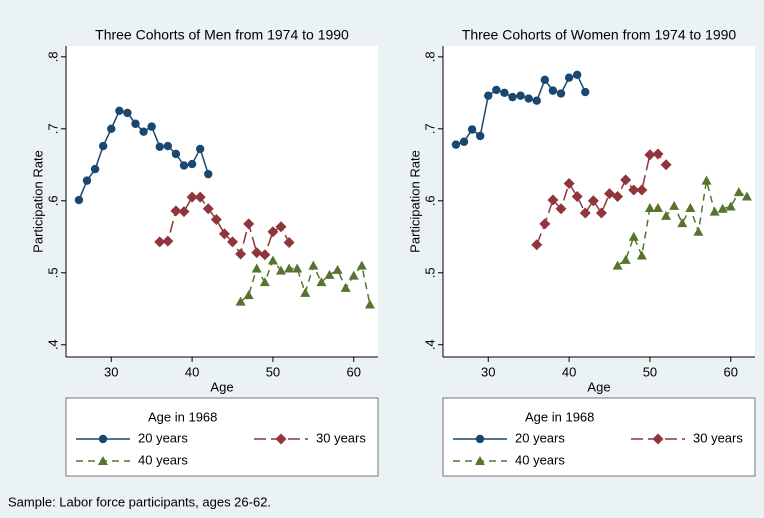  What do you see at coordinates (52, 128) in the screenshot?
I see `y-tick-label: .7` at bounding box center [52, 128].